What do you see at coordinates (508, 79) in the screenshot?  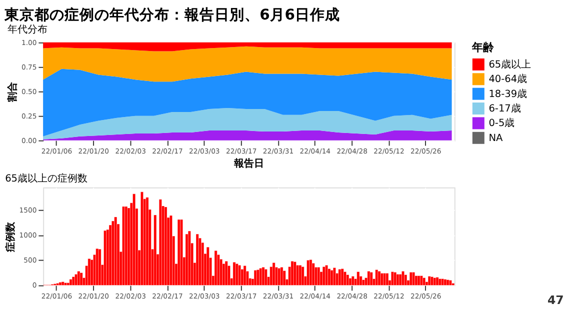 I see `legend-label: 40-64歳` at bounding box center [508, 79].